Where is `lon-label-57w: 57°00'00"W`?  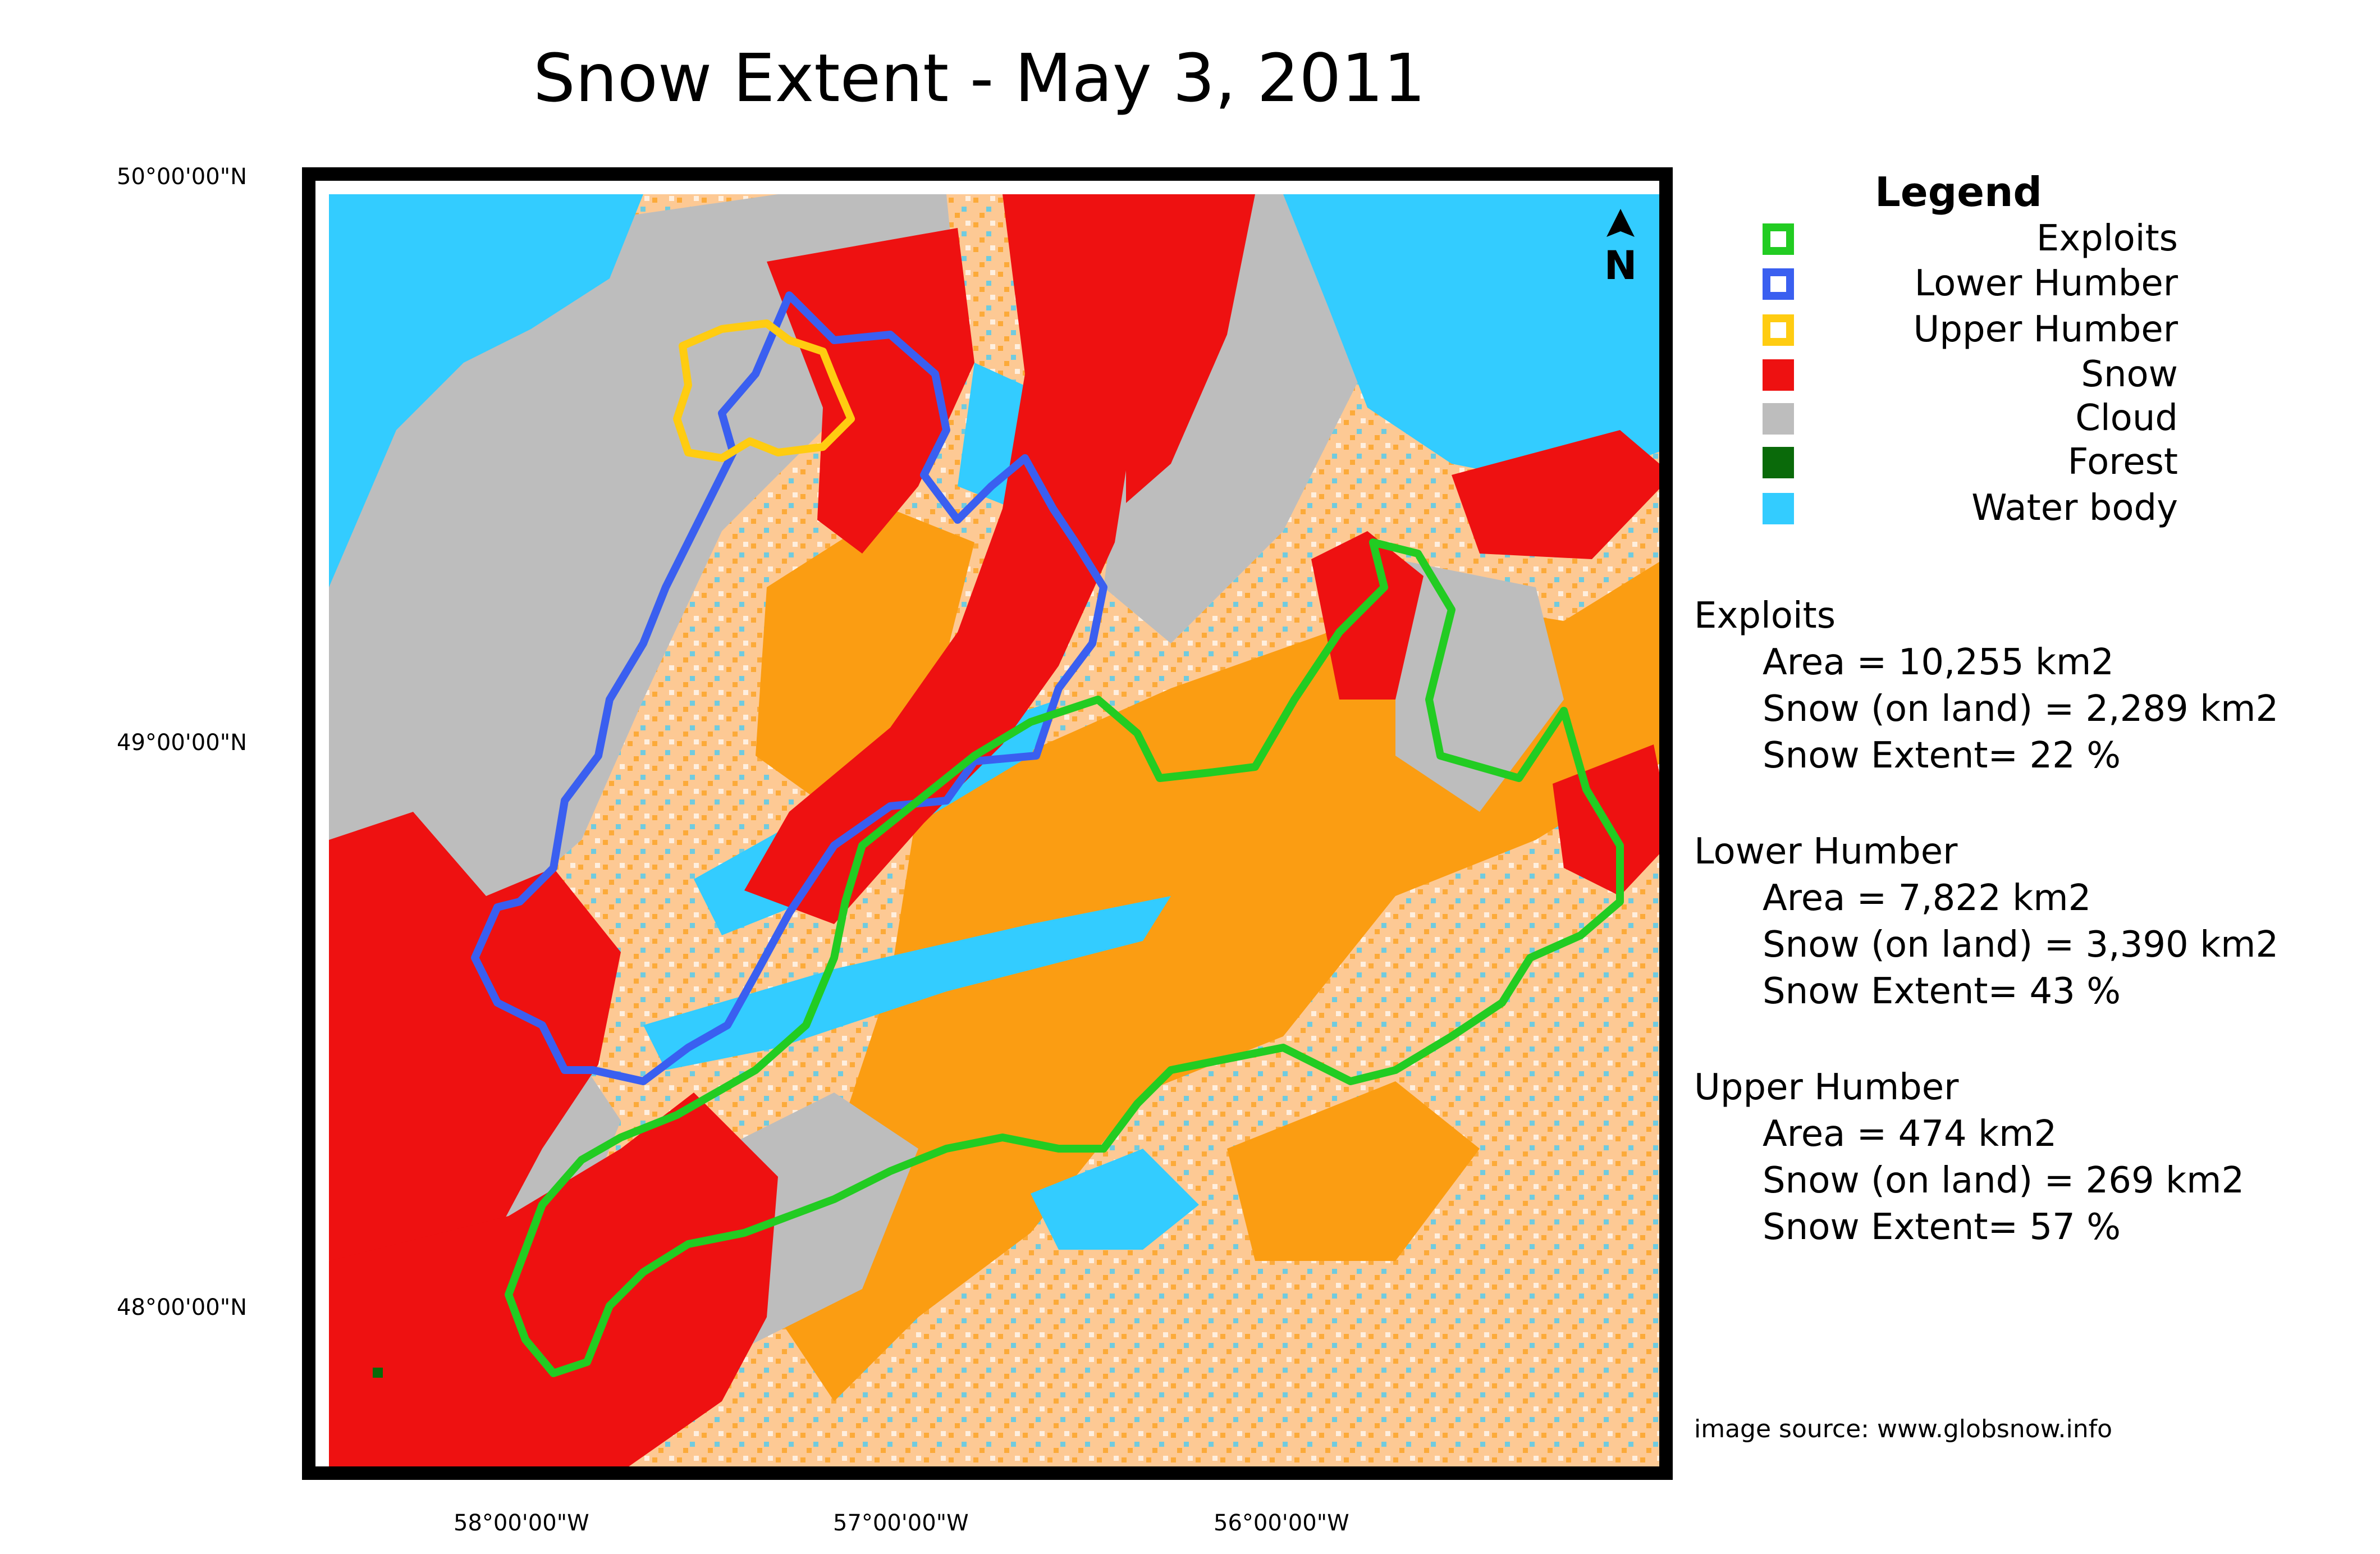
lon-label-57w: 57°00'00"W is located at coordinates (901, 1523).